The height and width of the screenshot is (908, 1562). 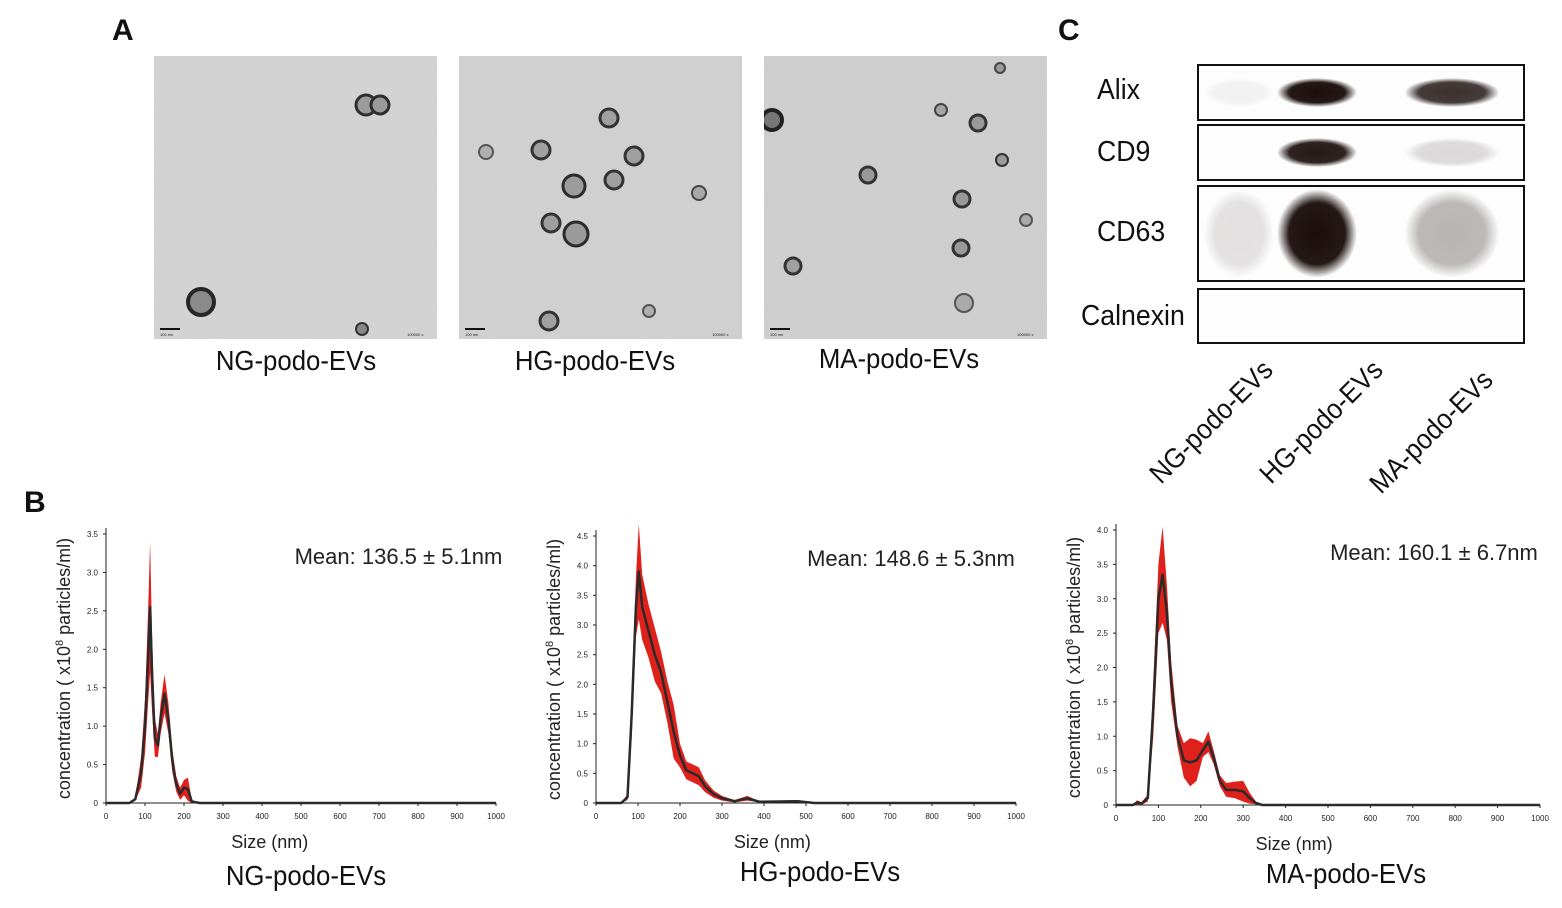 What do you see at coordinates (296, 360) in the screenshot?
I see `tem-label-ng: NG-podo-EVs` at bounding box center [296, 360].